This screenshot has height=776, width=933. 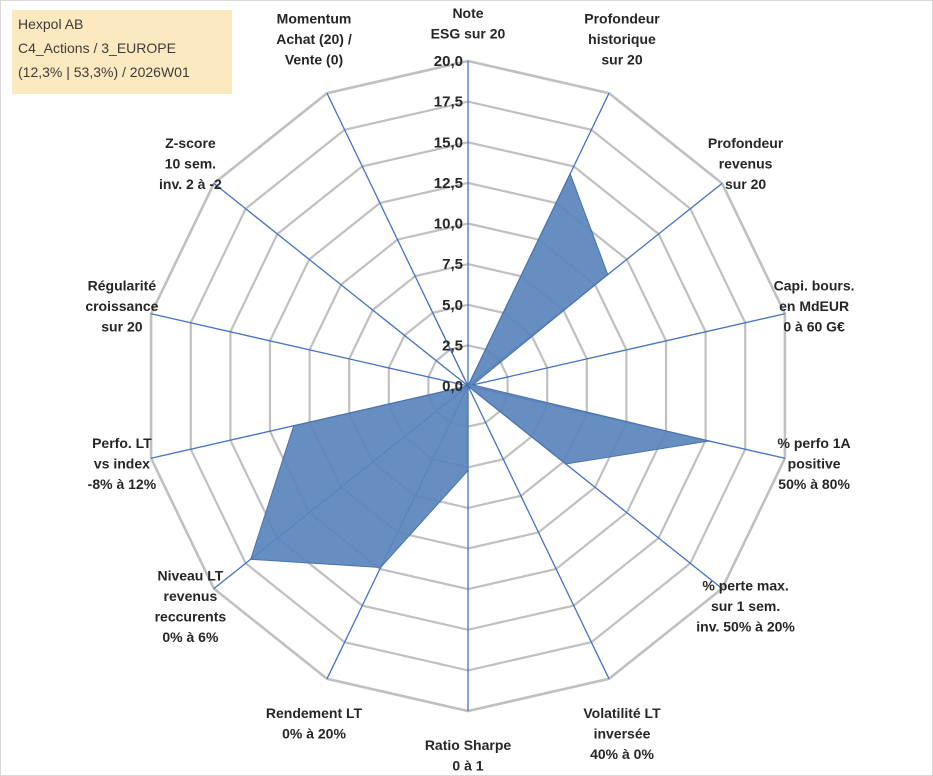 What do you see at coordinates (452, 386) in the screenshot?
I see `tick-label: 0,0` at bounding box center [452, 386].